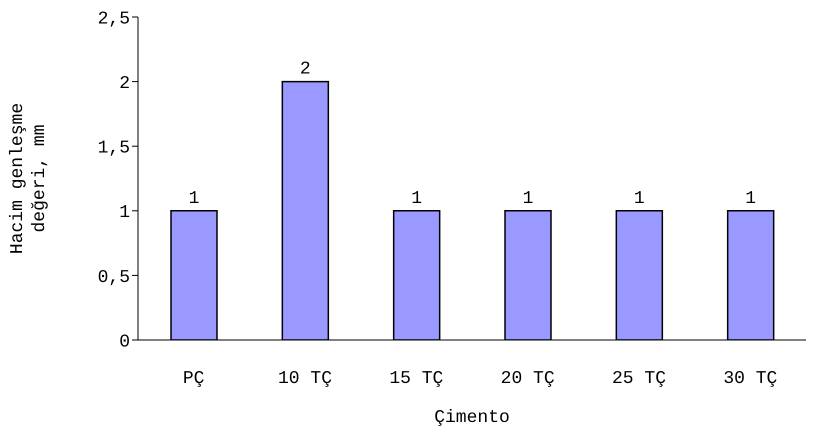 The image size is (816, 426). I want to click on y-tick-label: 0,5, so click(114, 278).